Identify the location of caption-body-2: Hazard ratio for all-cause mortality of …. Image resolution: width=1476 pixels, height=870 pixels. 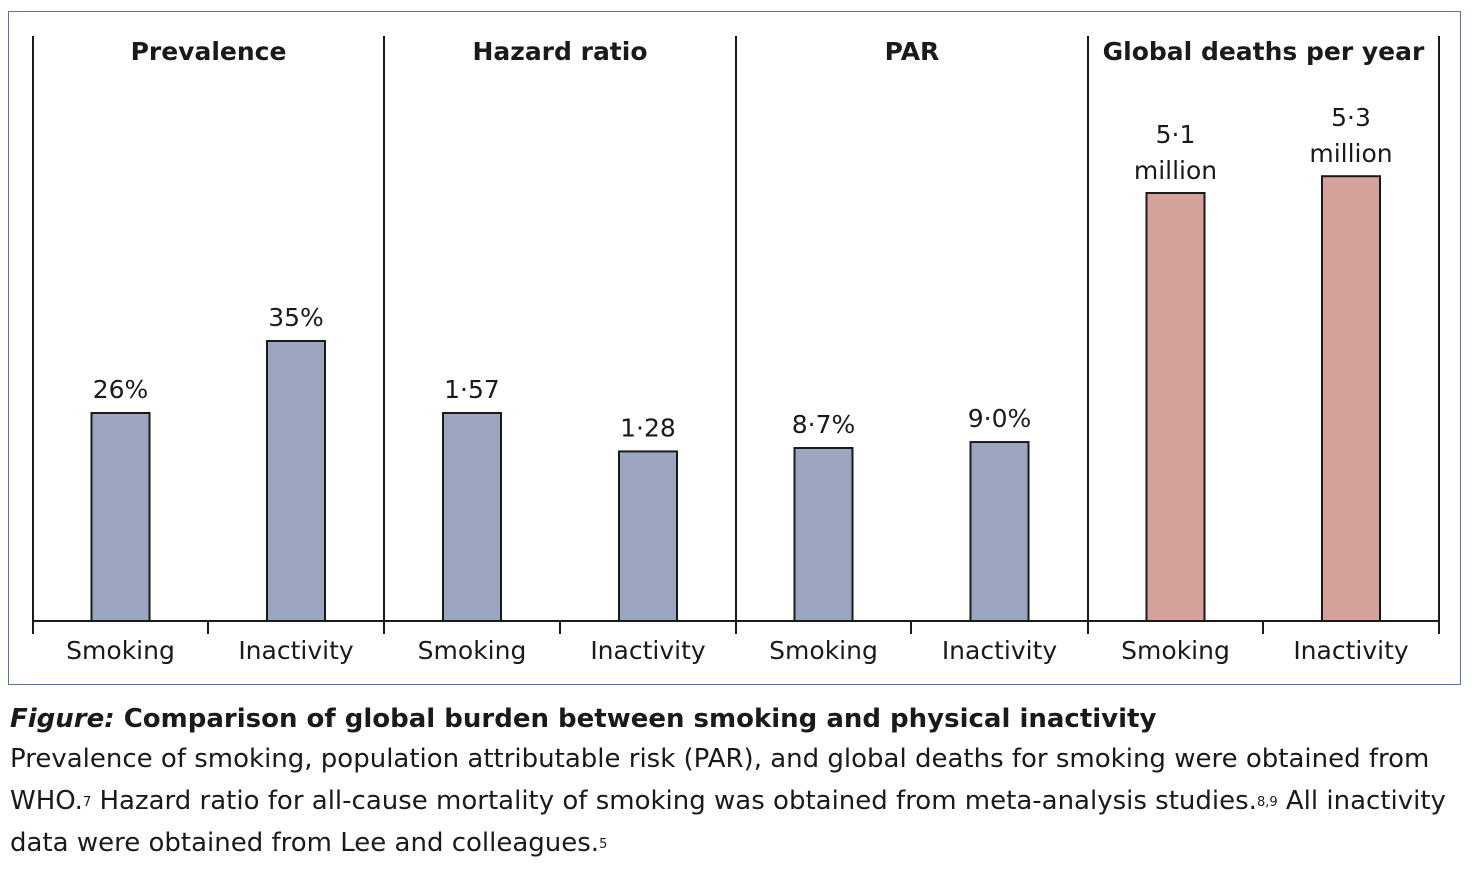
(674, 801).